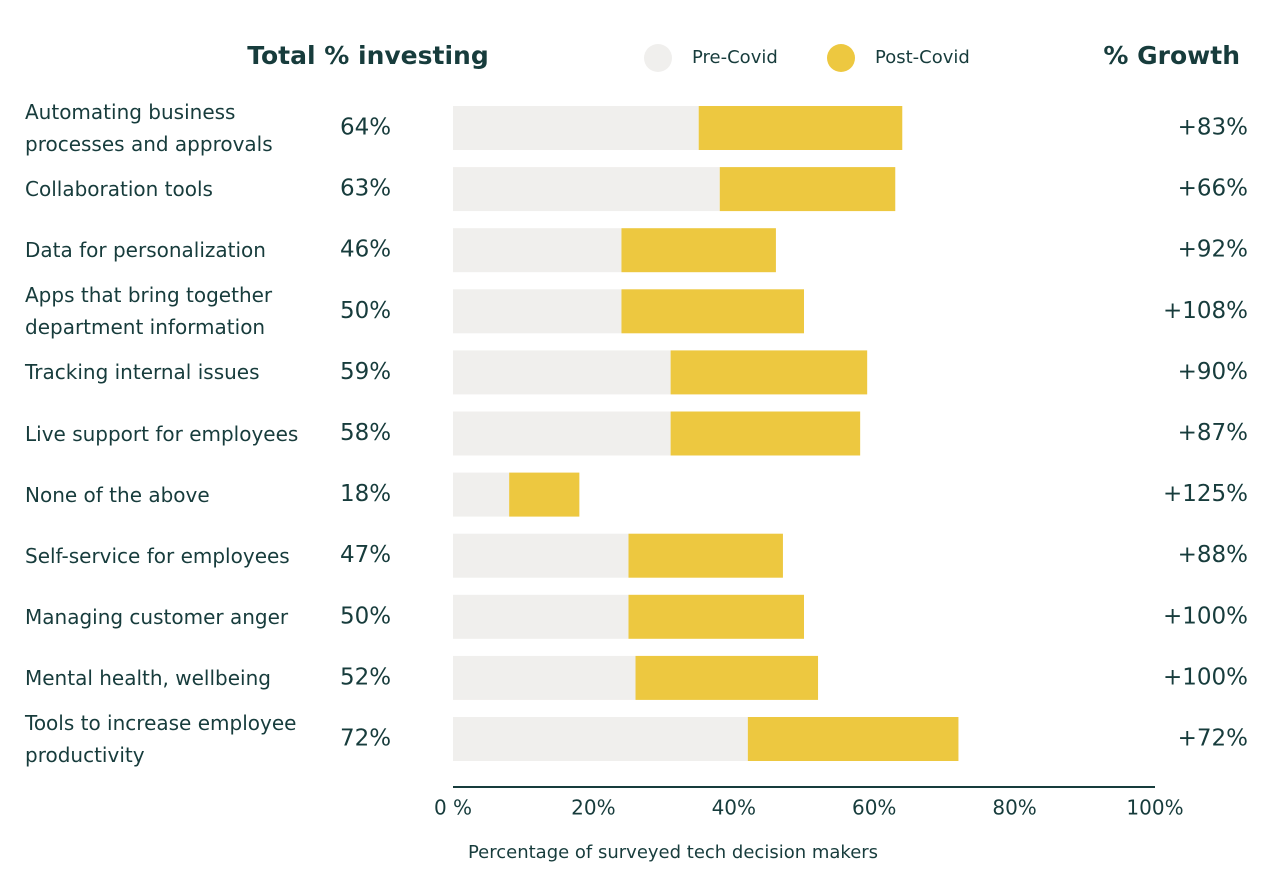  What do you see at coordinates (1014, 808) in the screenshot?
I see `x-tick-label: 80%` at bounding box center [1014, 808].